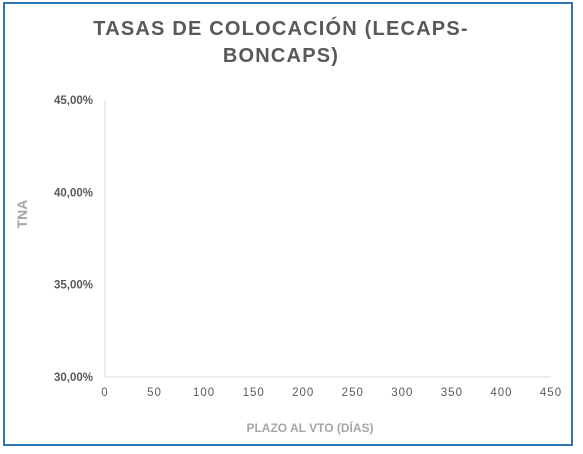  Describe the element at coordinates (73, 286) in the screenshot. I see `y-tick-label: 35,00%` at that location.